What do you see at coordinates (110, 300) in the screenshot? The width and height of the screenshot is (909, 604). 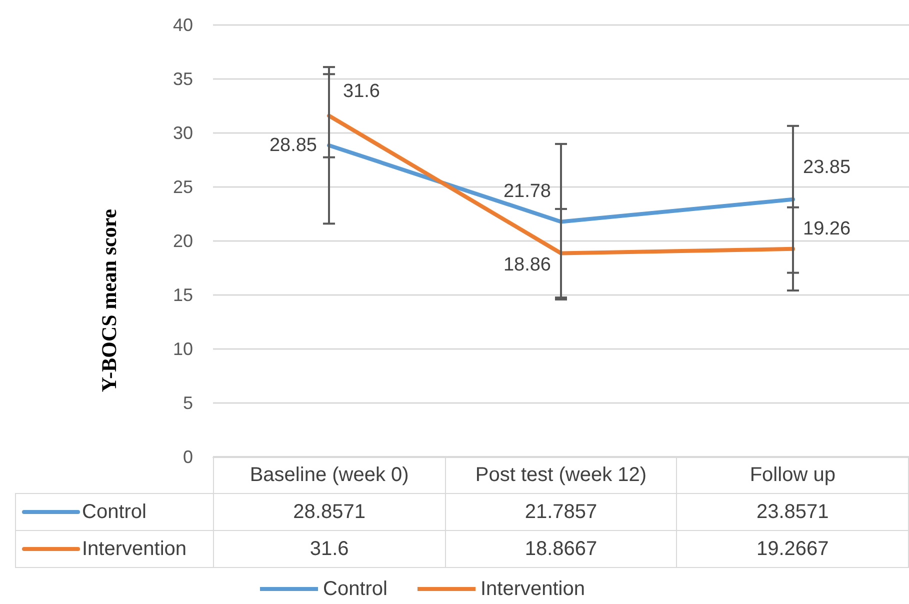 I see `y-axis-title: Y-BOCS mean score` at bounding box center [110, 300].